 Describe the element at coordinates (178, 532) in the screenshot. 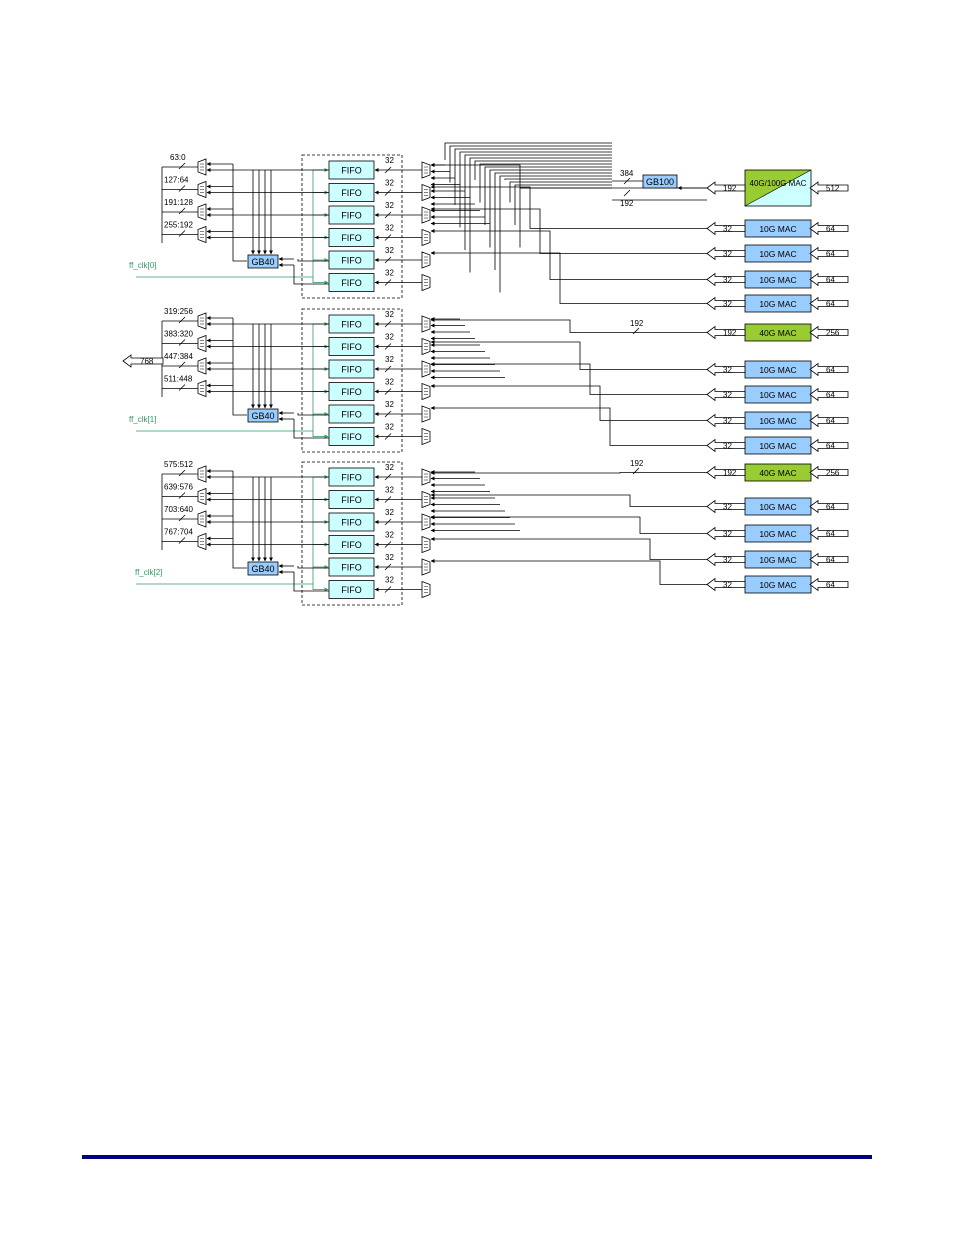

I see `slice-label: 767:704` at that location.